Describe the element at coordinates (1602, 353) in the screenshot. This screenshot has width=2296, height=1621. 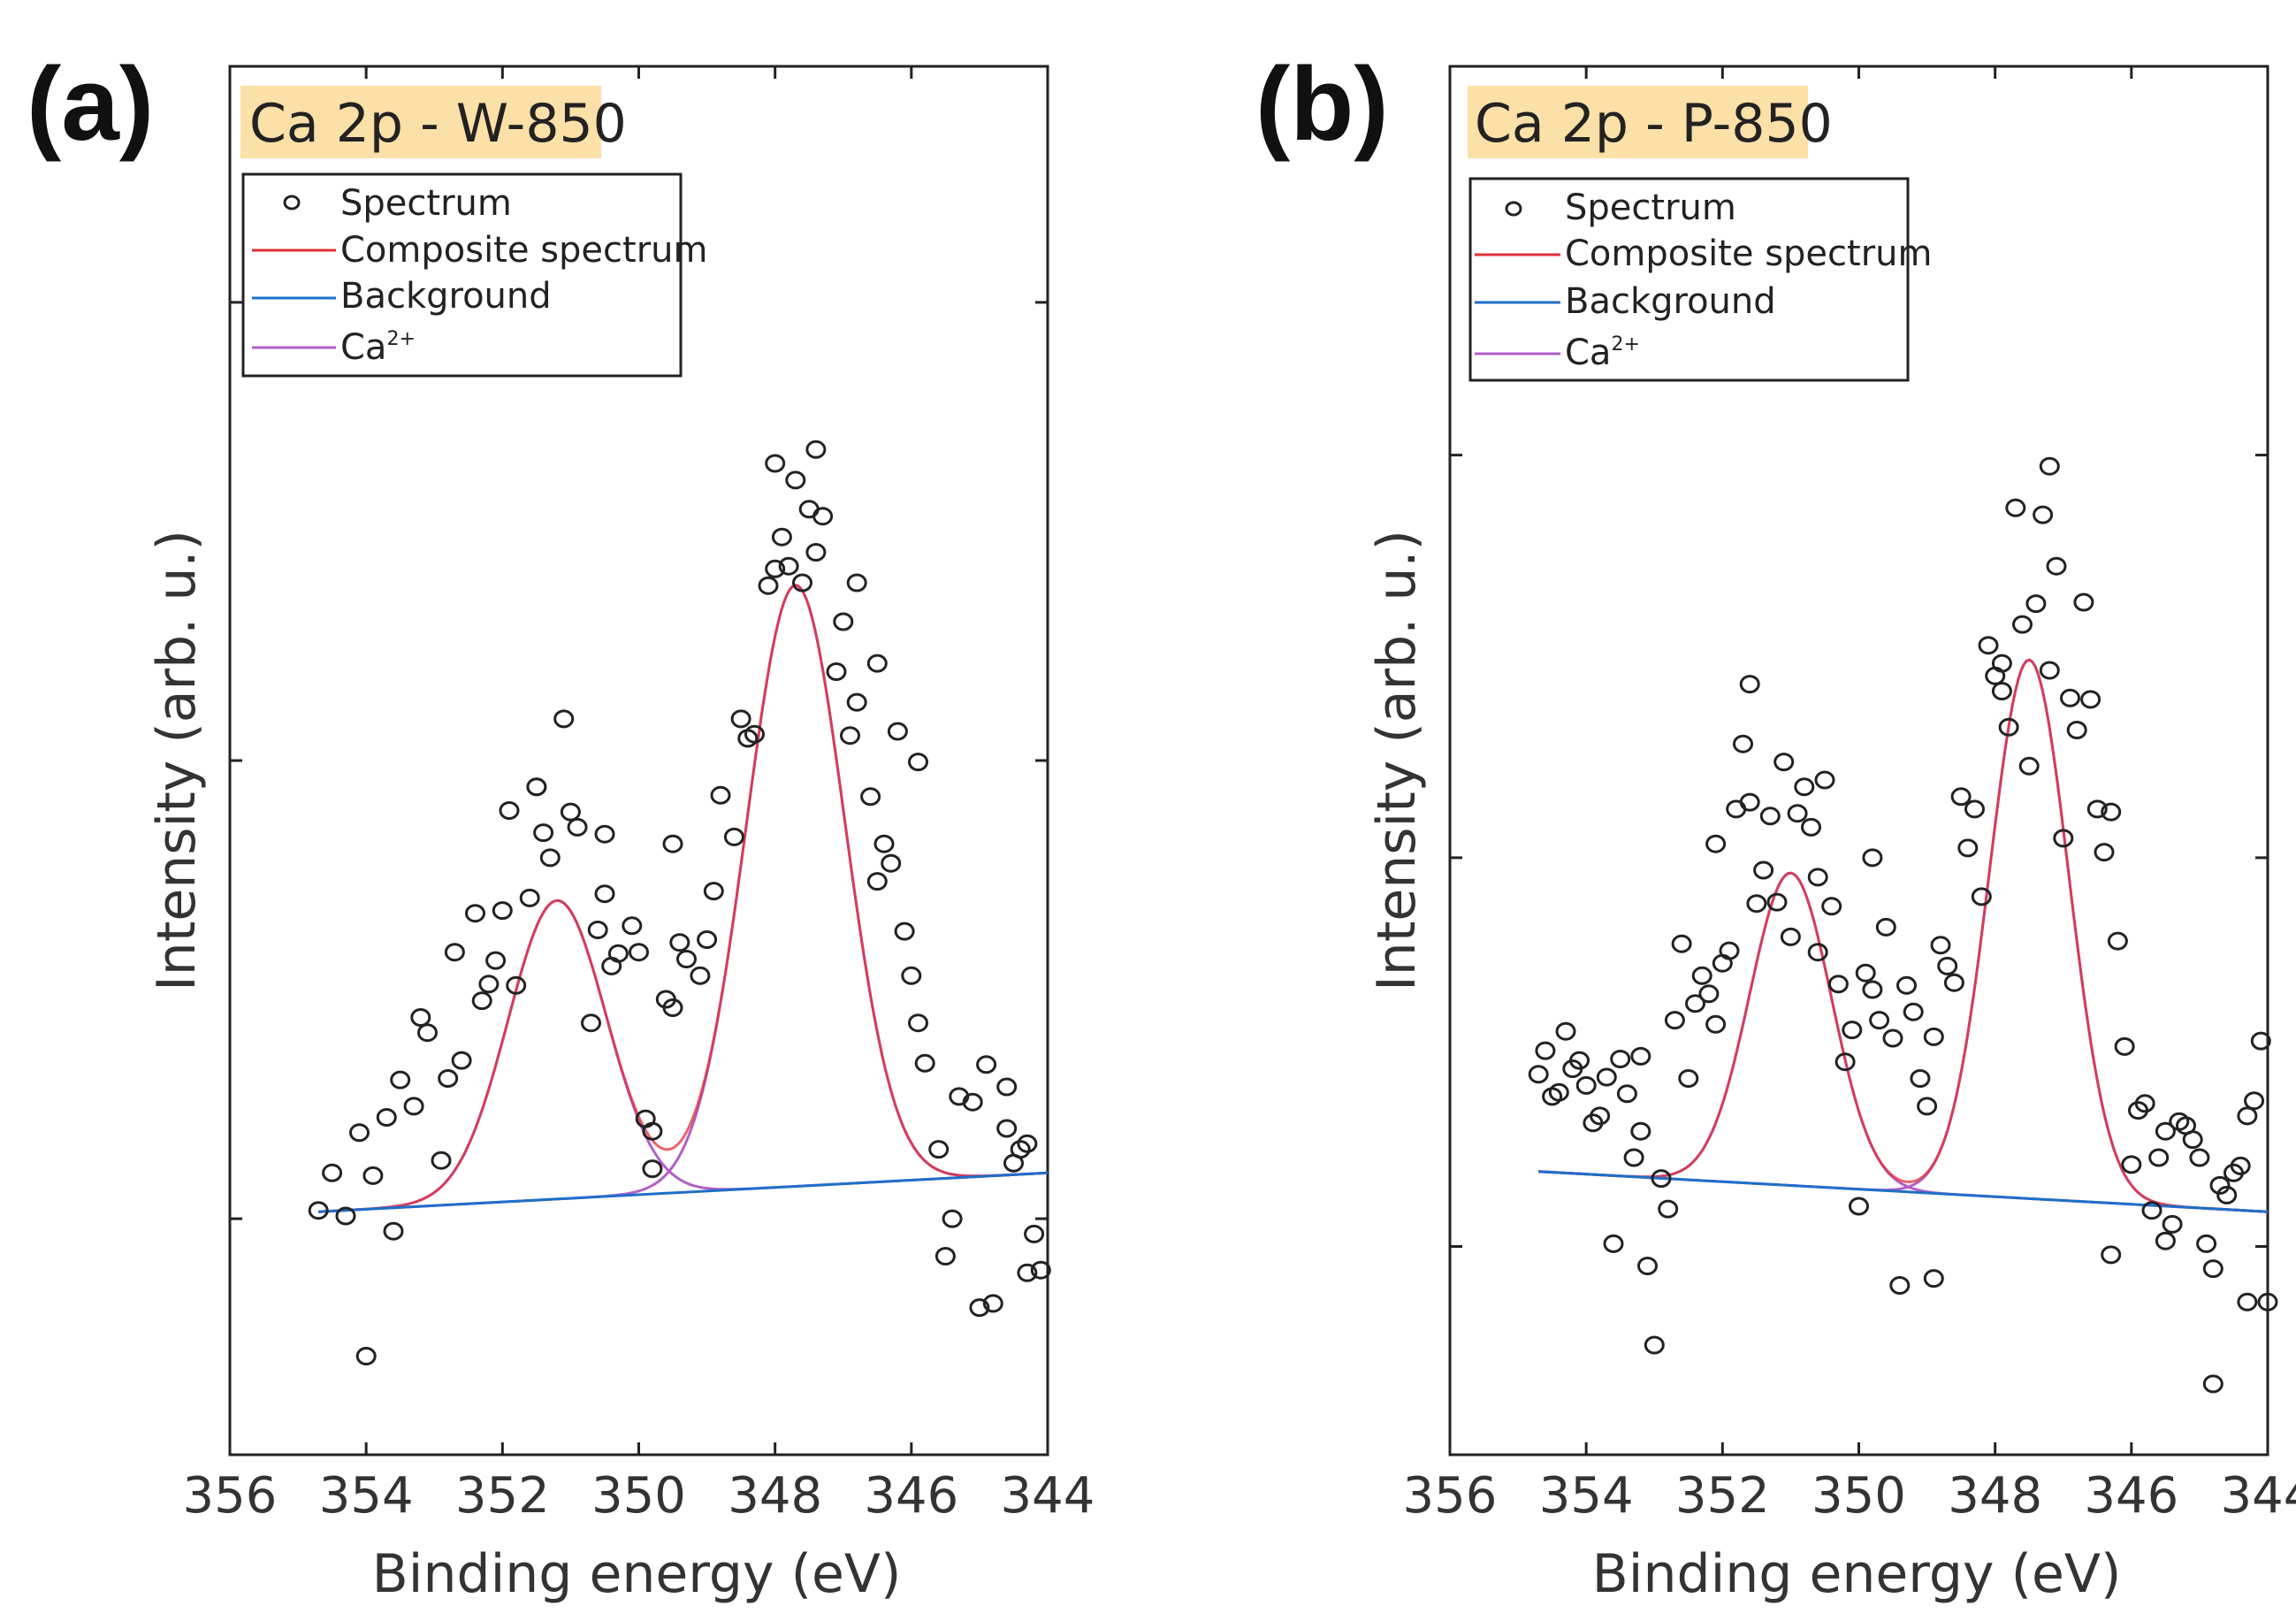
I see `legend-label-ca2plus: Ca2+` at that location.